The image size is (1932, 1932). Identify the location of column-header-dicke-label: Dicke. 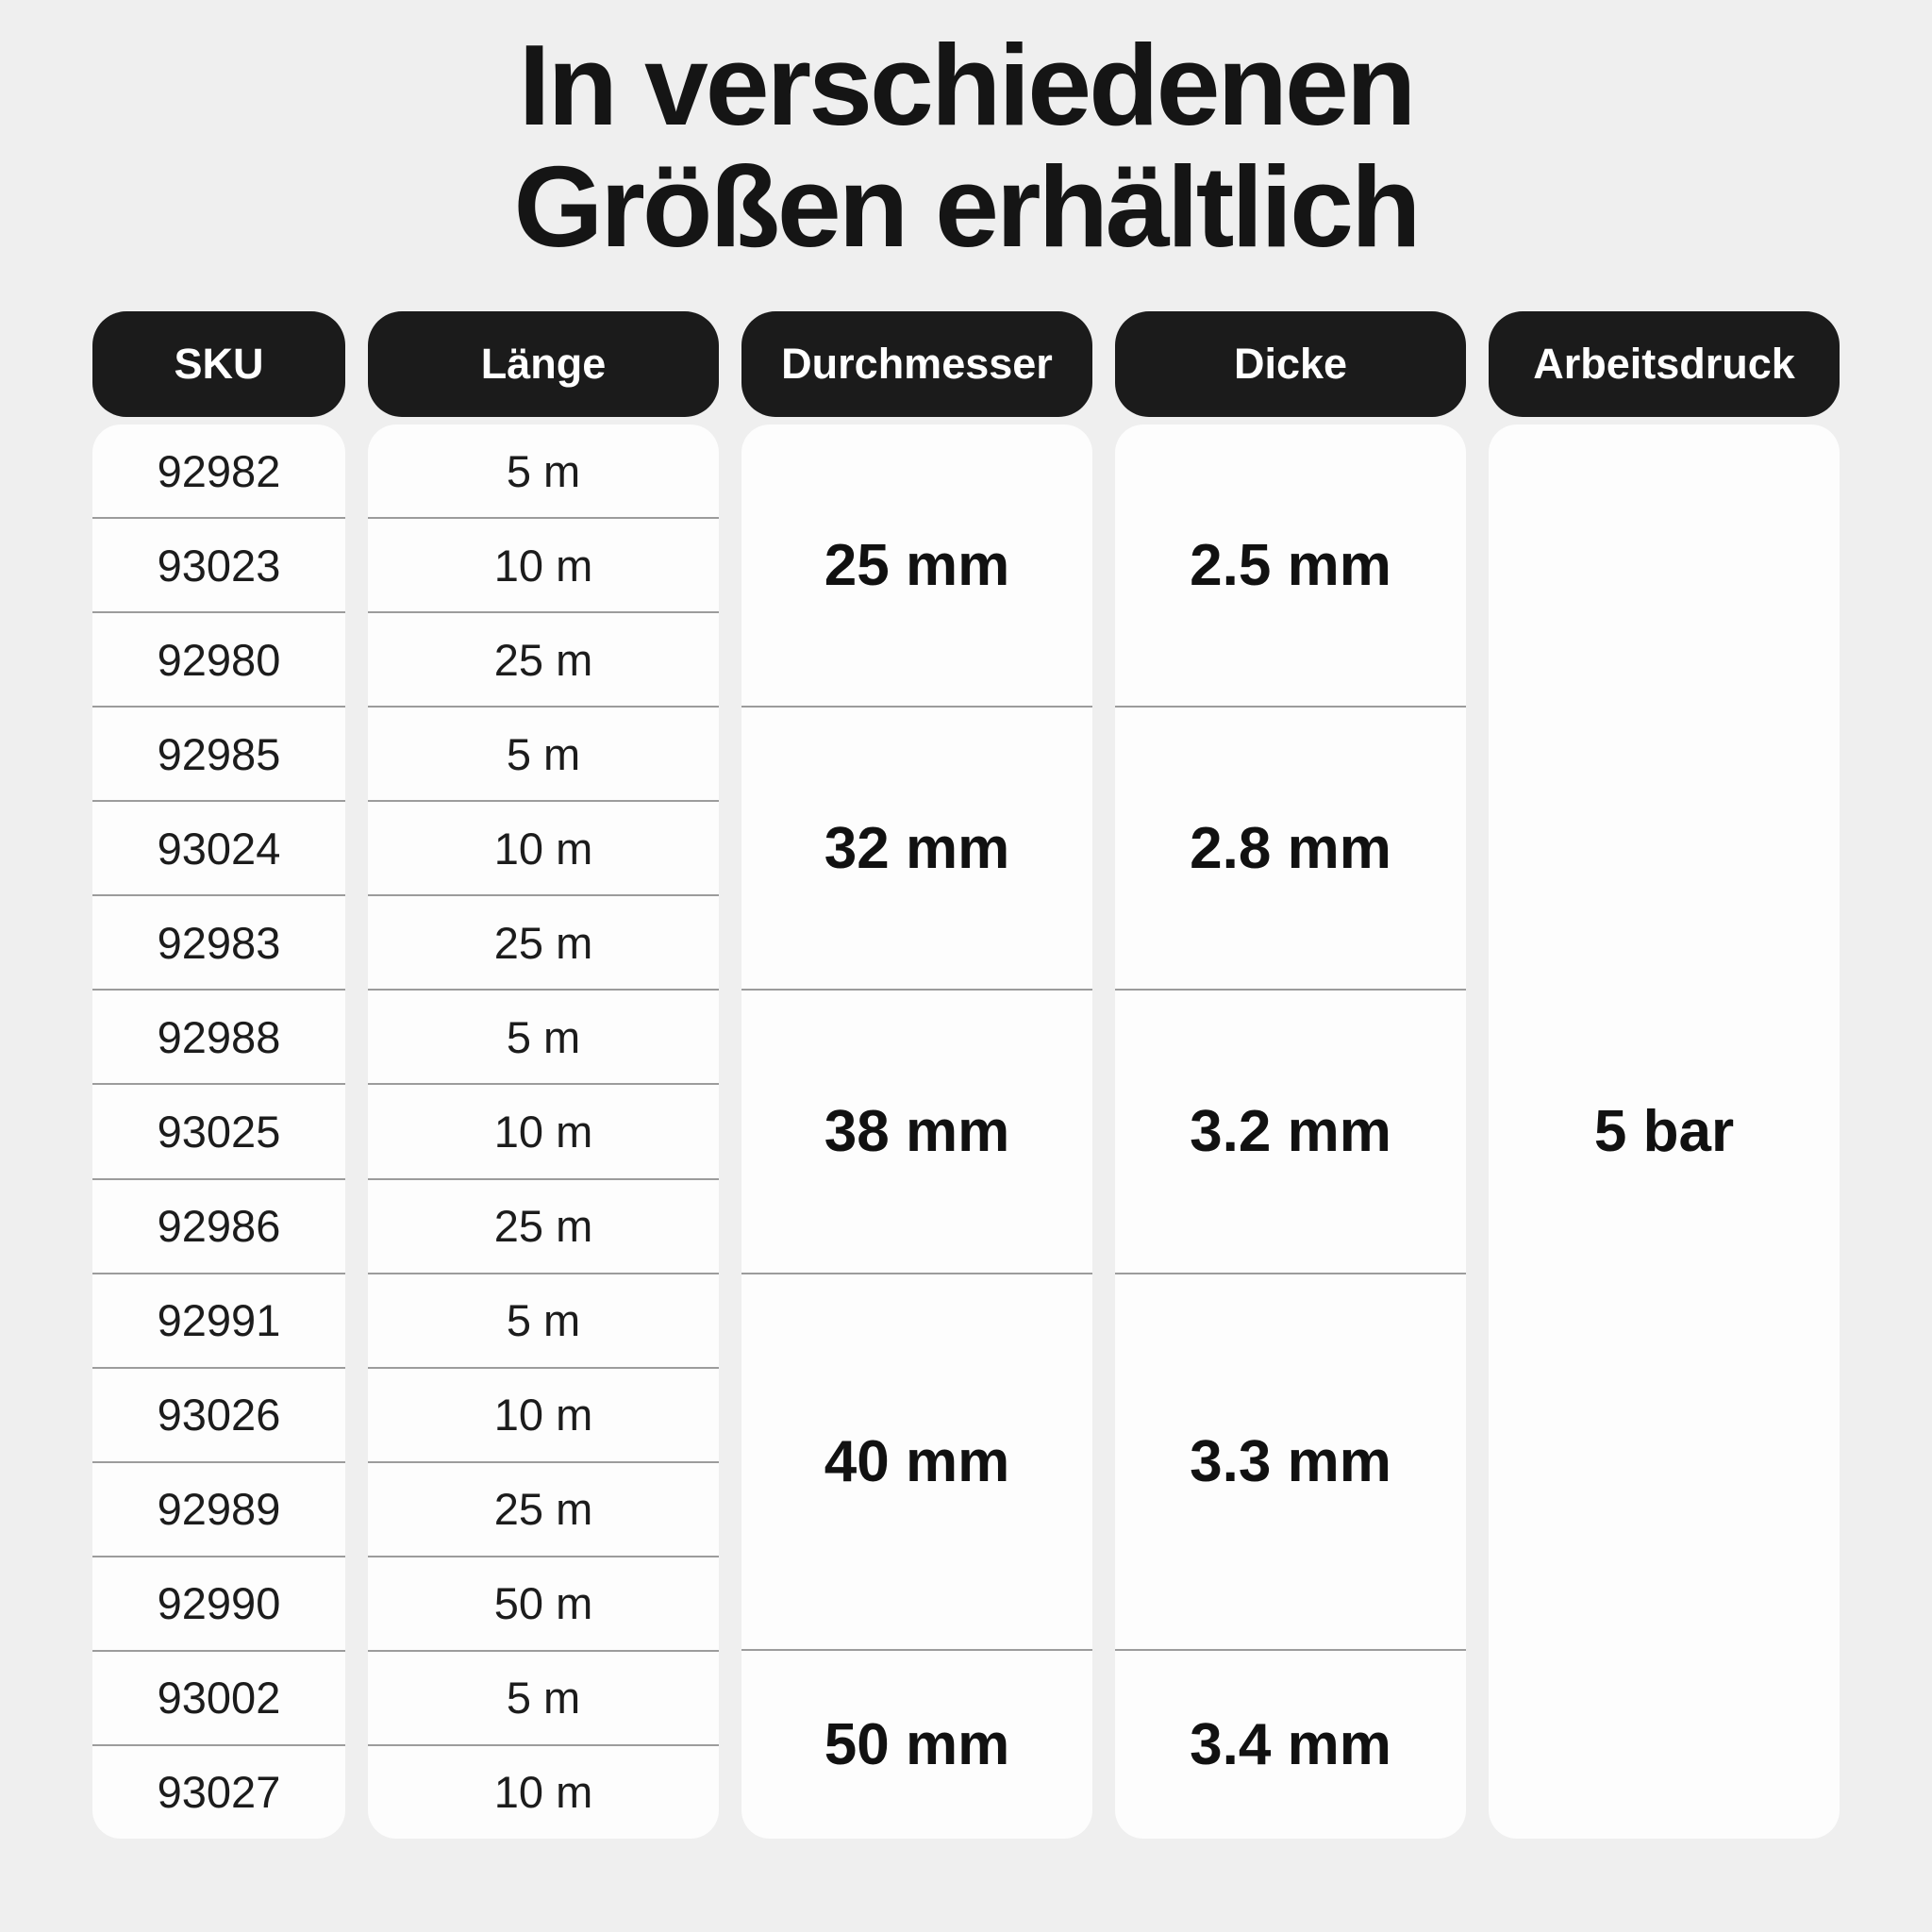
(1290, 364).